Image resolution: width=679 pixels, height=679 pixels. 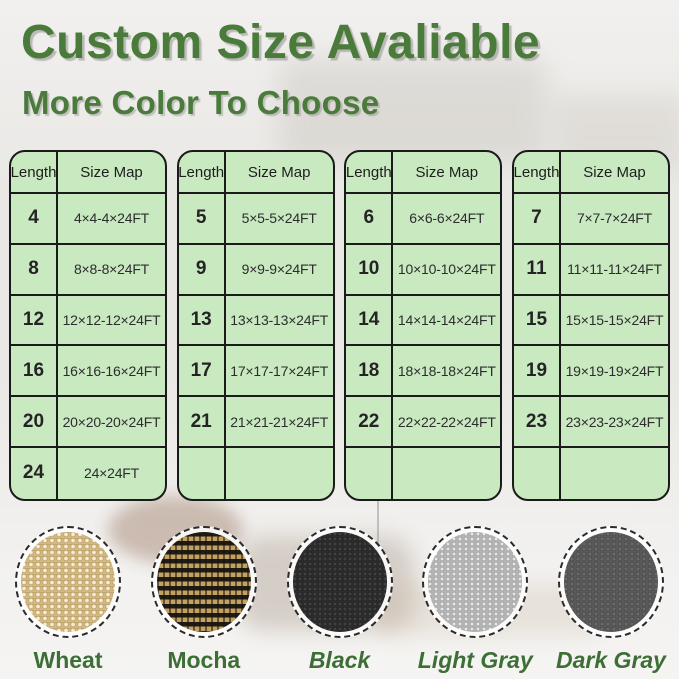 What do you see at coordinates (611, 660) in the screenshot?
I see `swatch-label: Dark Gray` at bounding box center [611, 660].